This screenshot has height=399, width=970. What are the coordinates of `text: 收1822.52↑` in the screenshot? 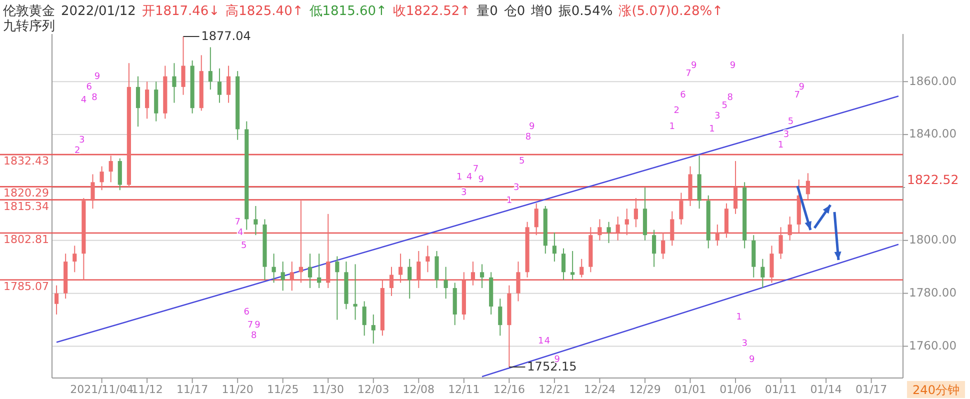 It's located at (431, 11).